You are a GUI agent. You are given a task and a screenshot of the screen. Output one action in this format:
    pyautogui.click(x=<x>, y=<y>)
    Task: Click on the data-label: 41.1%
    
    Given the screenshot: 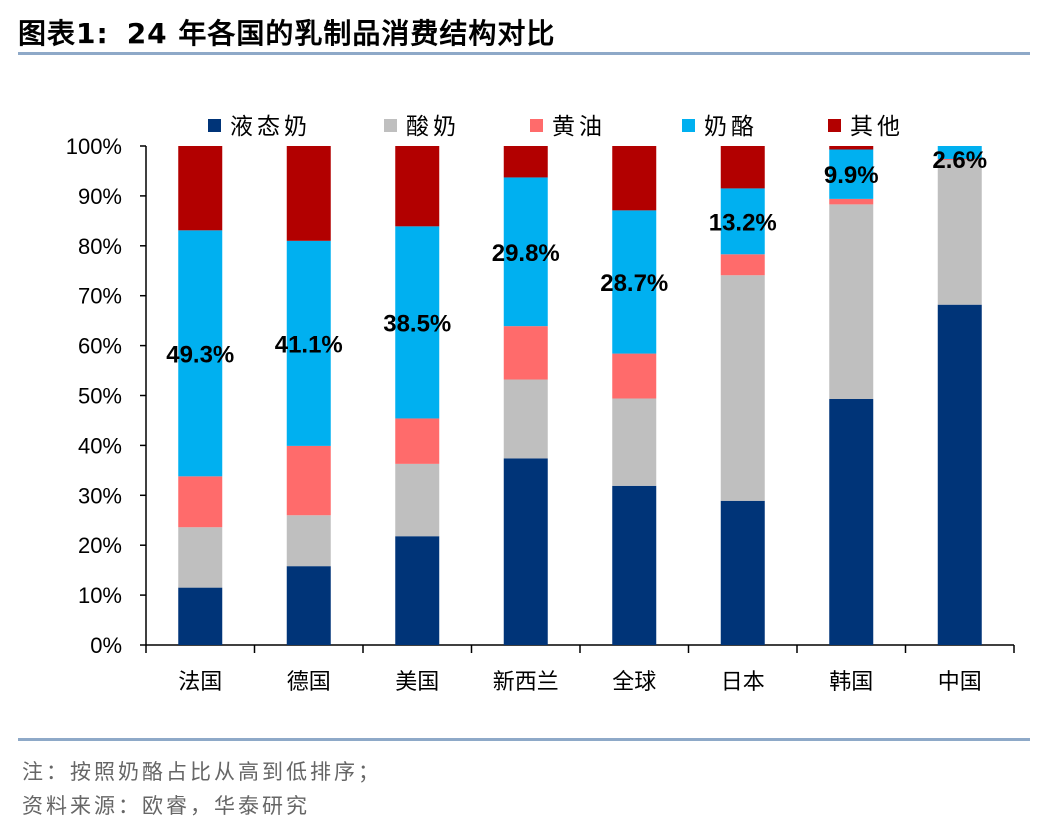 What is the action you would take?
    pyautogui.click(x=309, y=344)
    